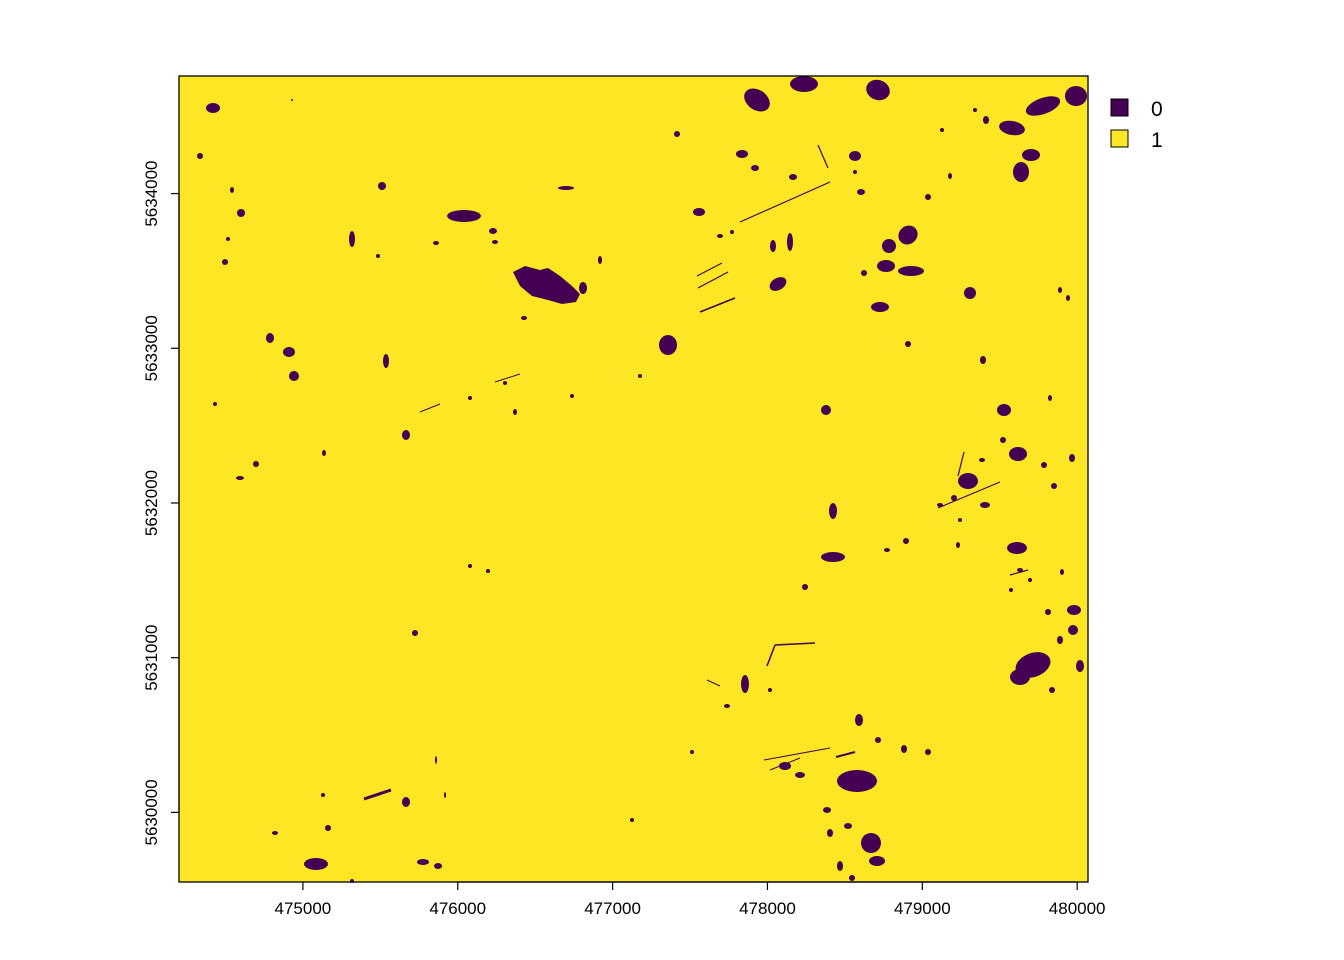  I want to click on x-axis: 475000 476000 477000 478000 479000 480000, so click(690, 899).